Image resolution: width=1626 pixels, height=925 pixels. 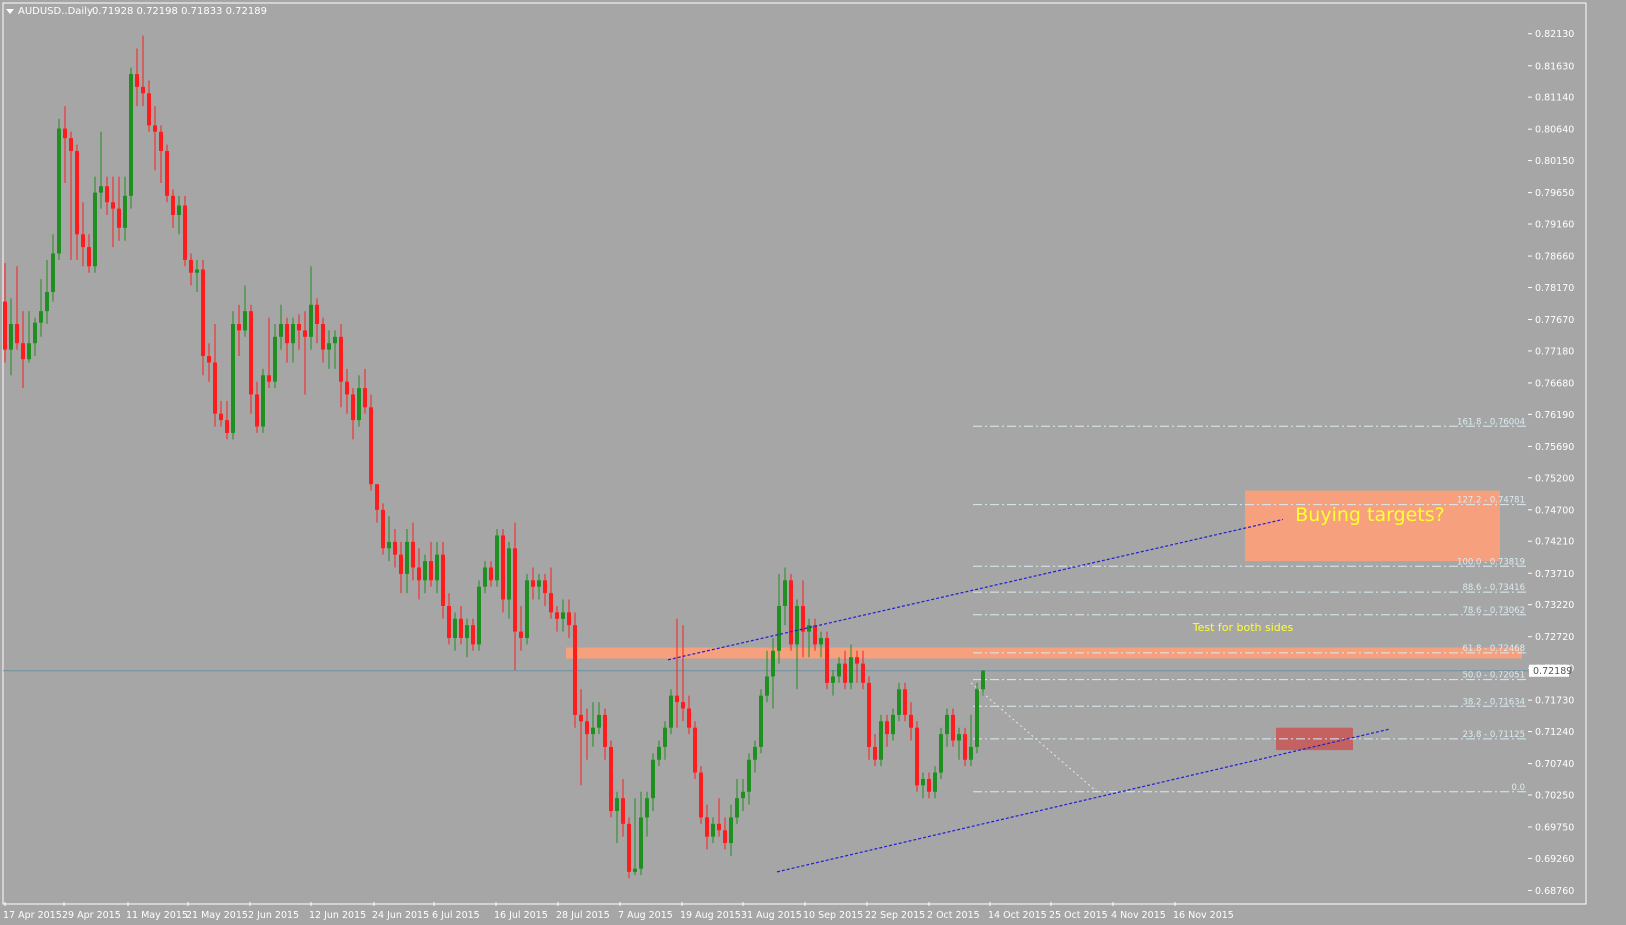 What do you see at coordinates (10, 11) in the screenshot?
I see `symbol-menu-arrow-icon` at bounding box center [10, 11].